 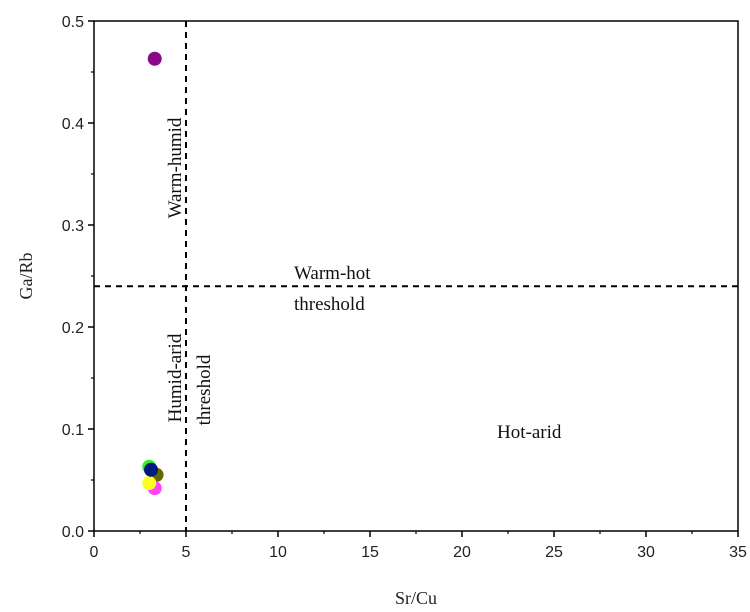 I want to click on x-tick-label: 20, so click(x=462, y=552).